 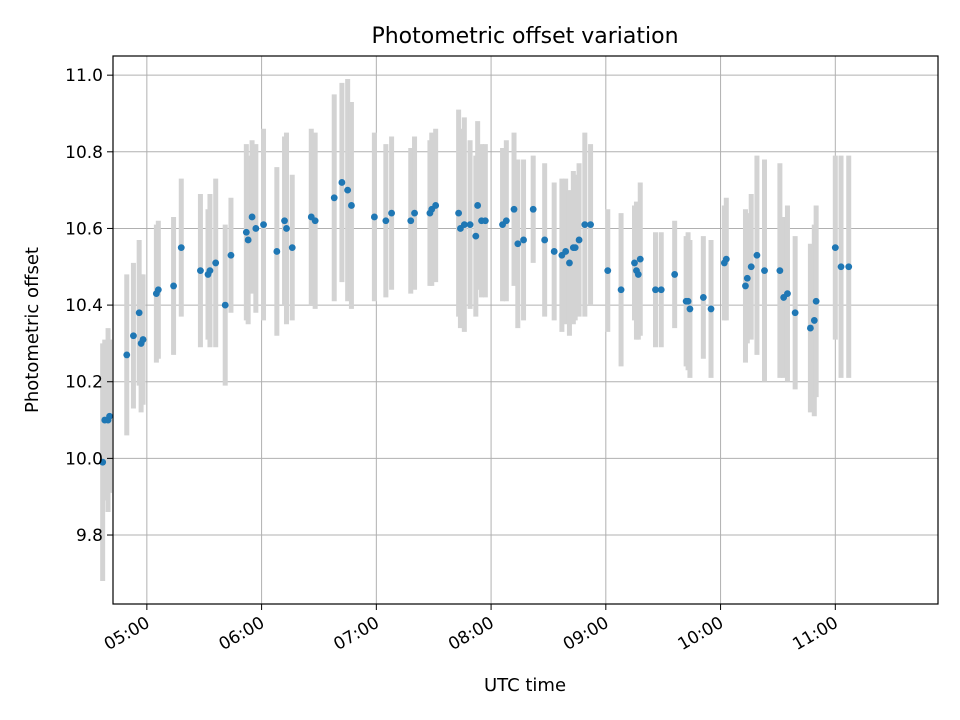 What do you see at coordinates (84, 229) in the screenshot?
I see `y-tick-label: 10.6` at bounding box center [84, 229].